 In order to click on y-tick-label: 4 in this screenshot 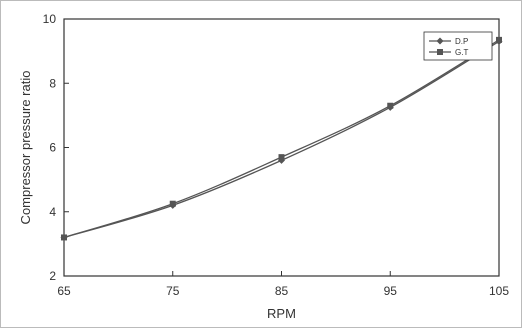, I will do `click(52, 212)`.